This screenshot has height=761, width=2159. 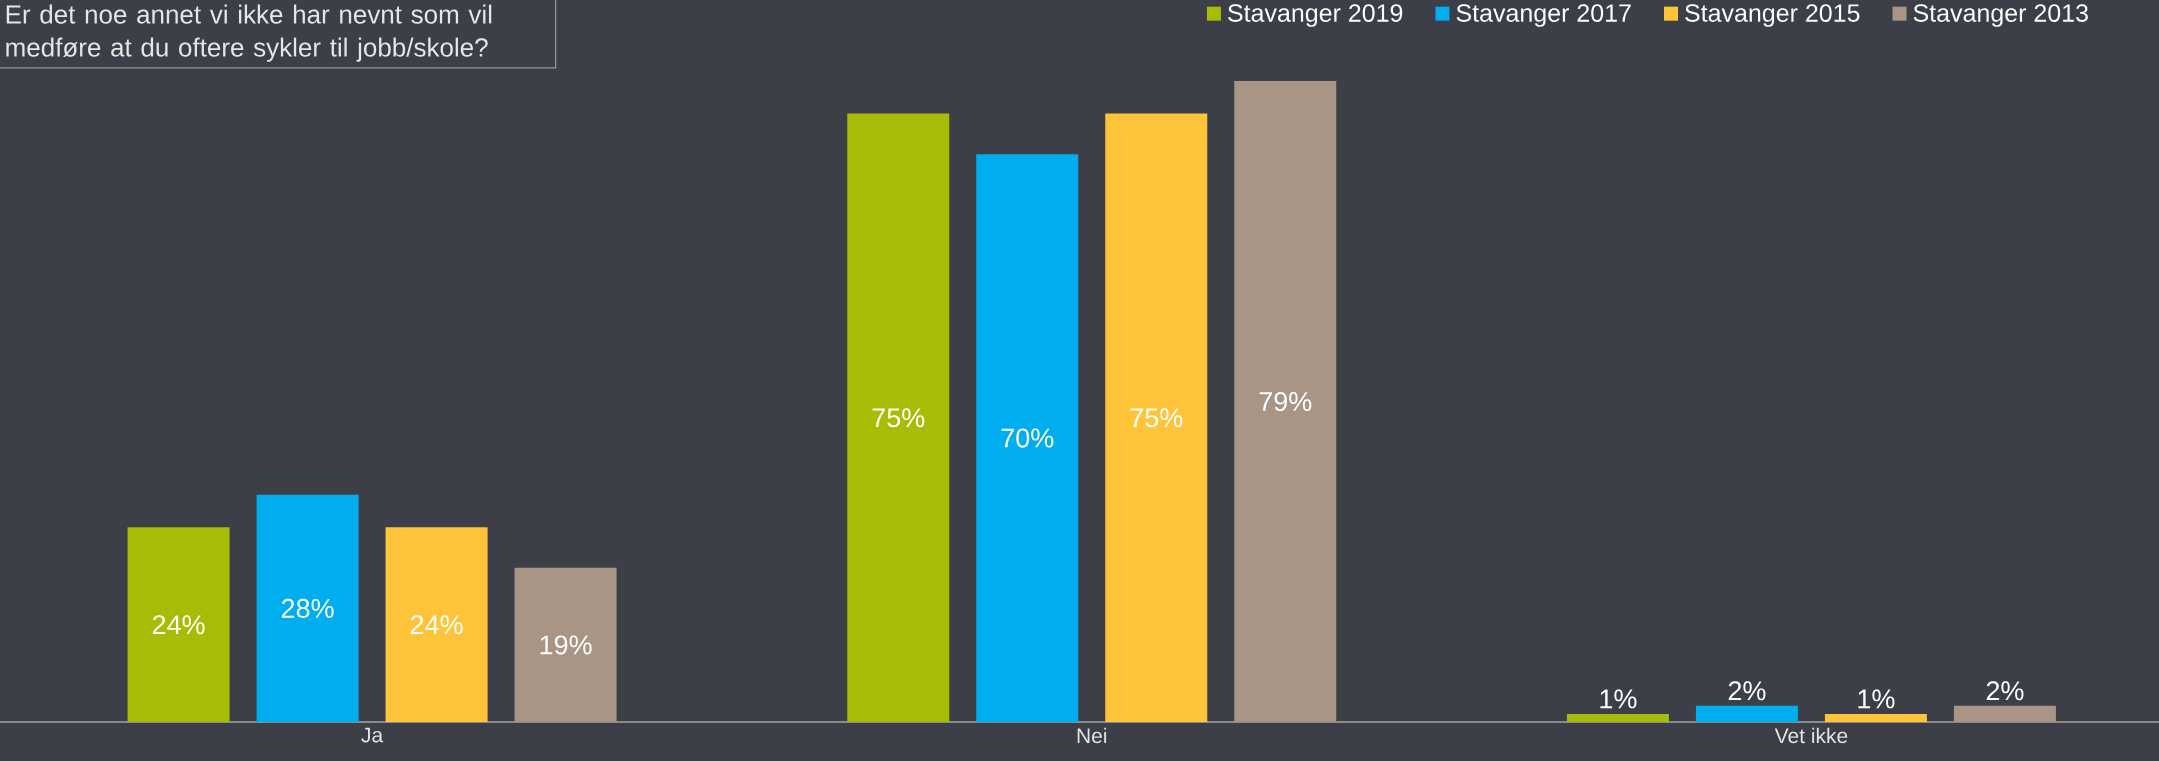 What do you see at coordinates (249, 33) in the screenshot?
I see `text: Er det noe annet vi ikke har nevnt som vil medføre at du oftere sykler til jobb/skole?` at bounding box center [249, 33].